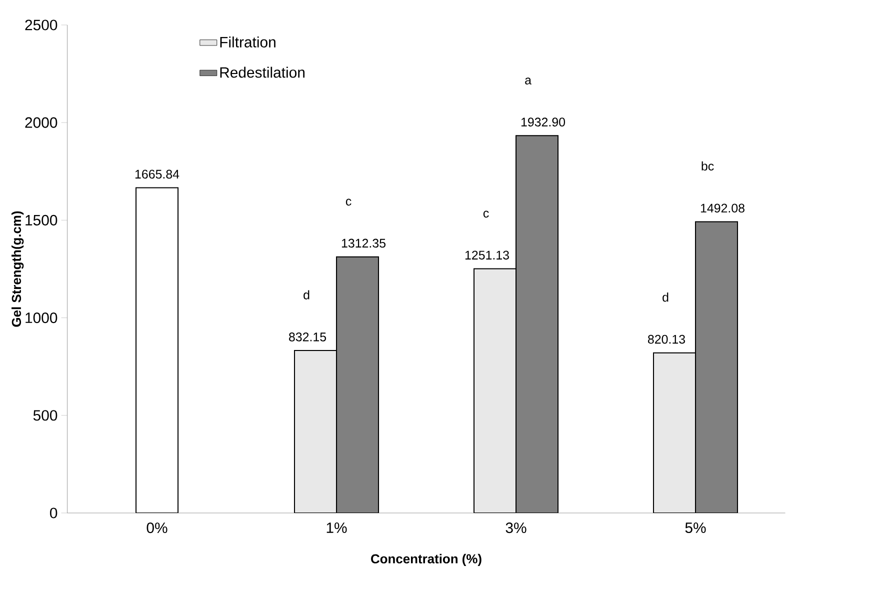 This screenshot has height=594, width=879. What do you see at coordinates (487, 255) in the screenshot?
I see `data-label: 1251.13` at bounding box center [487, 255].